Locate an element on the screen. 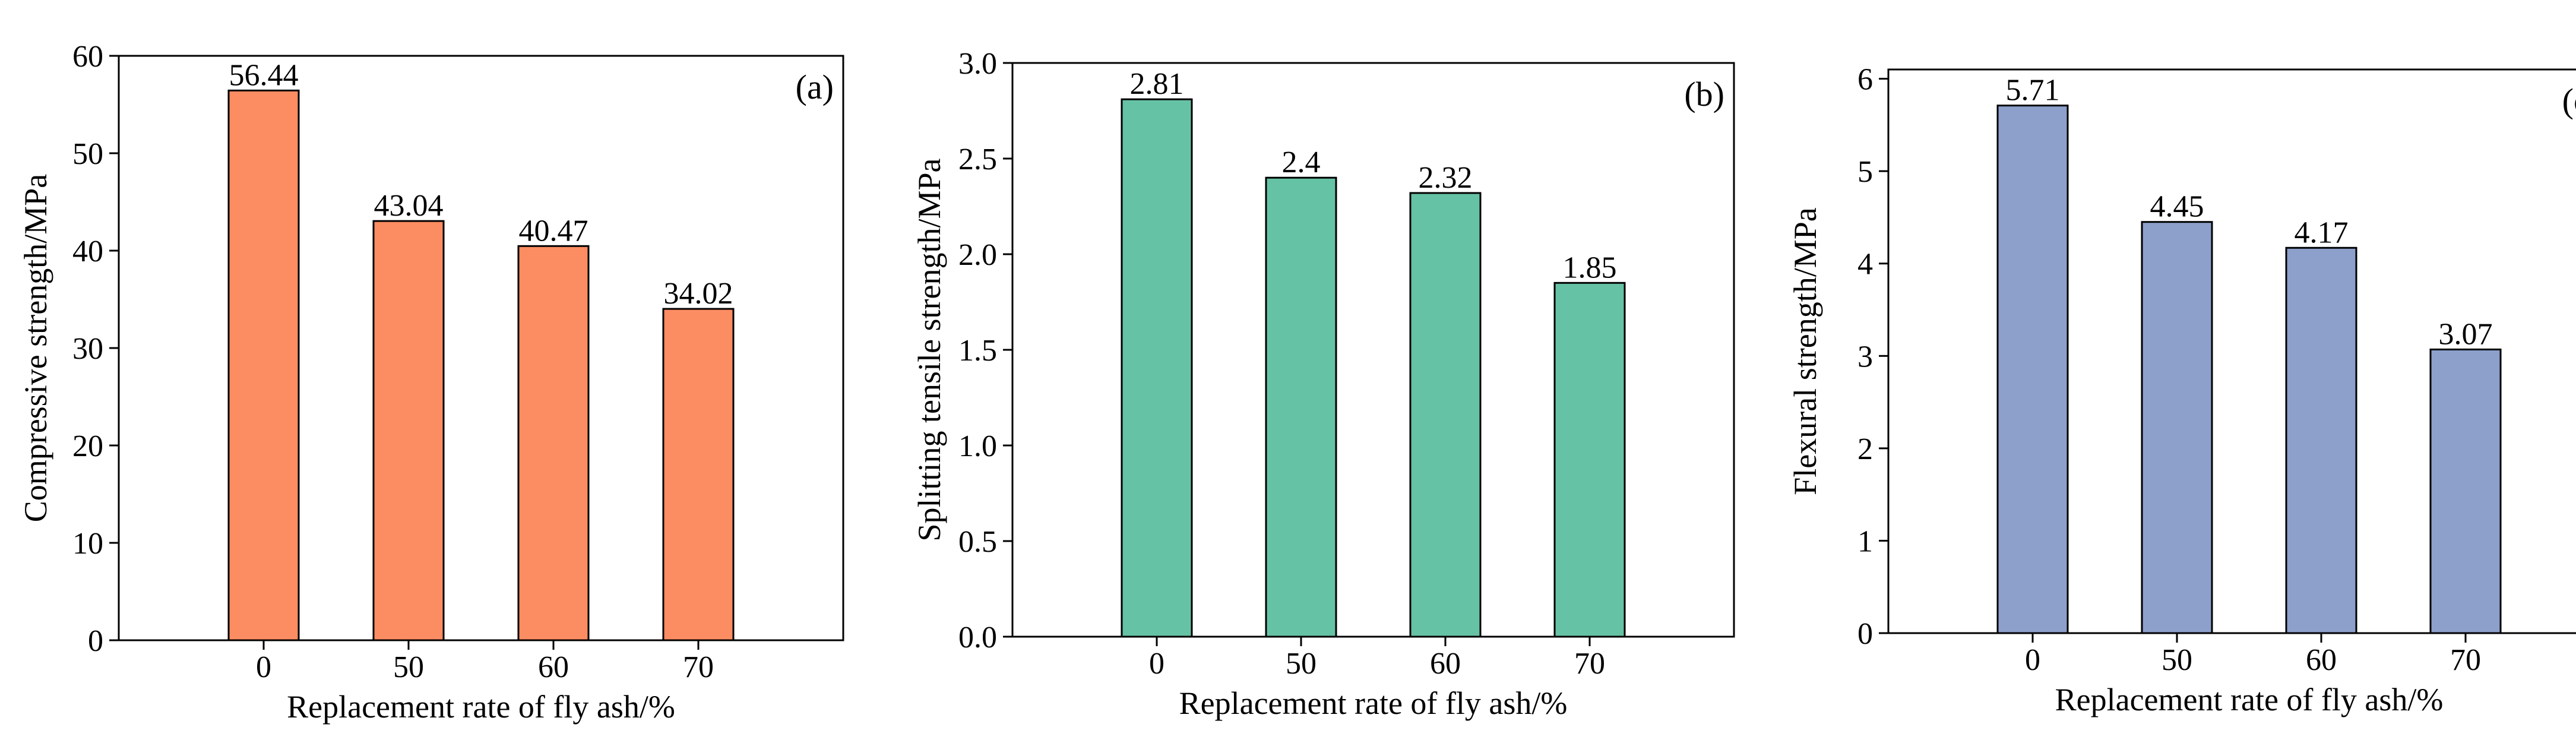  y-tick-label: 1.0 is located at coordinates (977, 446).